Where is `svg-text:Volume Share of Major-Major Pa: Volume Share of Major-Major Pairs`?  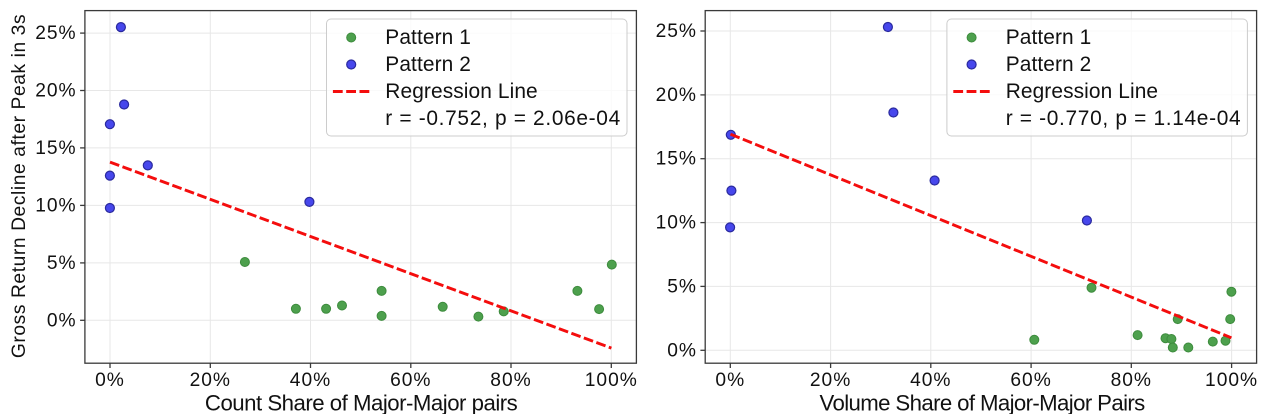
svg-text:Volume Share of Major-Major Pa: Volume Share of Major-Major Pairs is located at coordinates (983, 402).